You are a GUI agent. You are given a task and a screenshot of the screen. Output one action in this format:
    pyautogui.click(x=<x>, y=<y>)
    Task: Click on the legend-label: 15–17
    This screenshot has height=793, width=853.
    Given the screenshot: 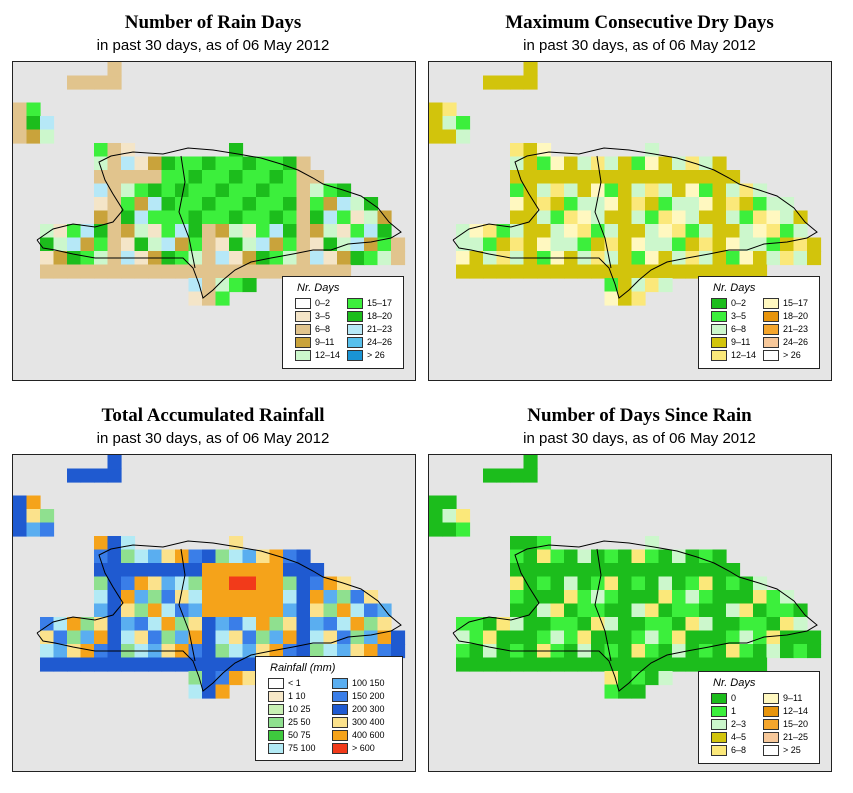 What is the action you would take?
    pyautogui.click(x=796, y=303)
    